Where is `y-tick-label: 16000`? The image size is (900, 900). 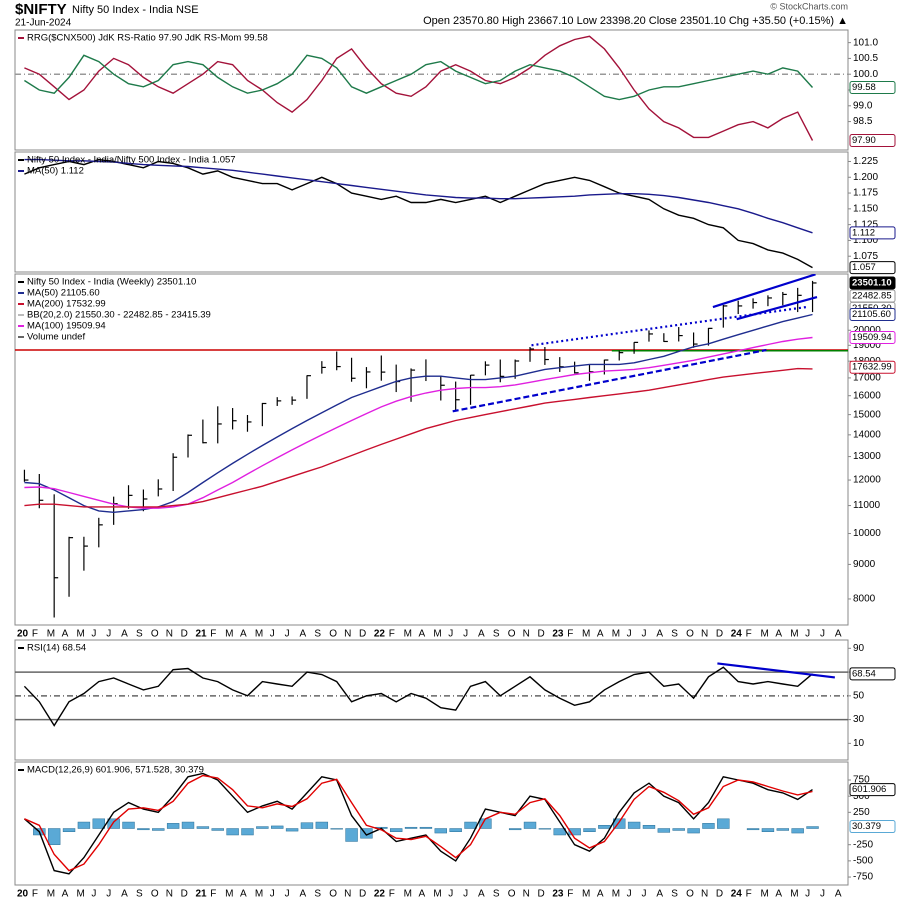
y-tick-label: 16000 is located at coordinates (867, 395).